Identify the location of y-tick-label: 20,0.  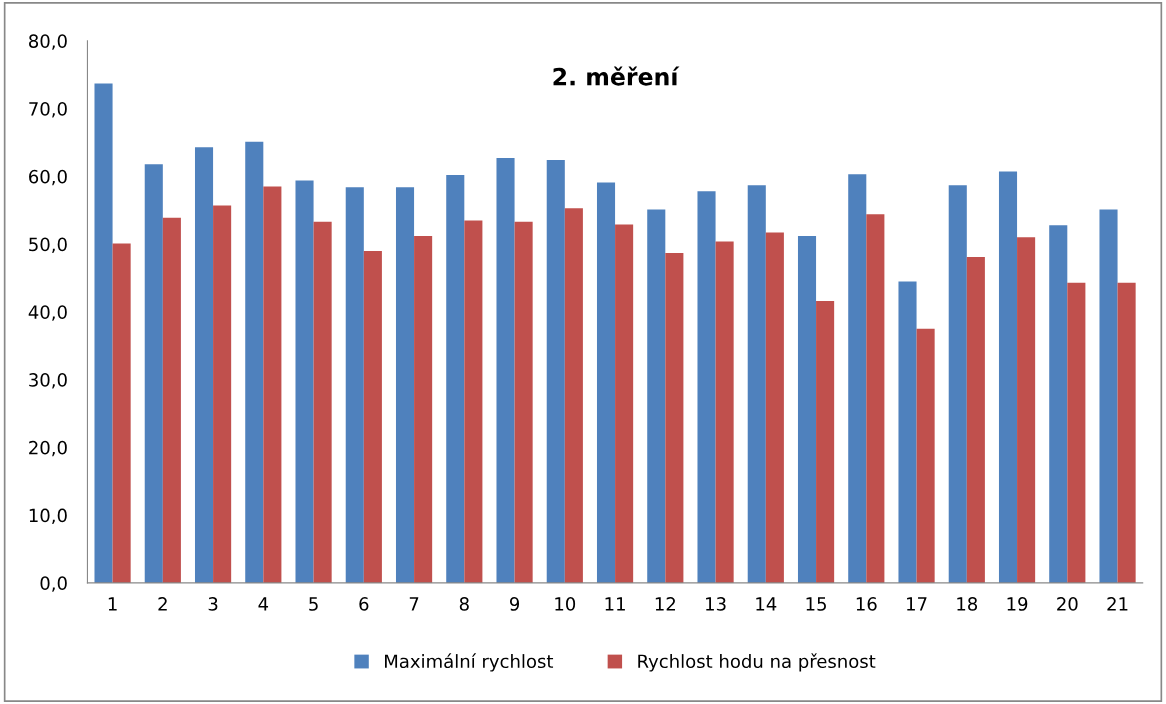
(48, 448).